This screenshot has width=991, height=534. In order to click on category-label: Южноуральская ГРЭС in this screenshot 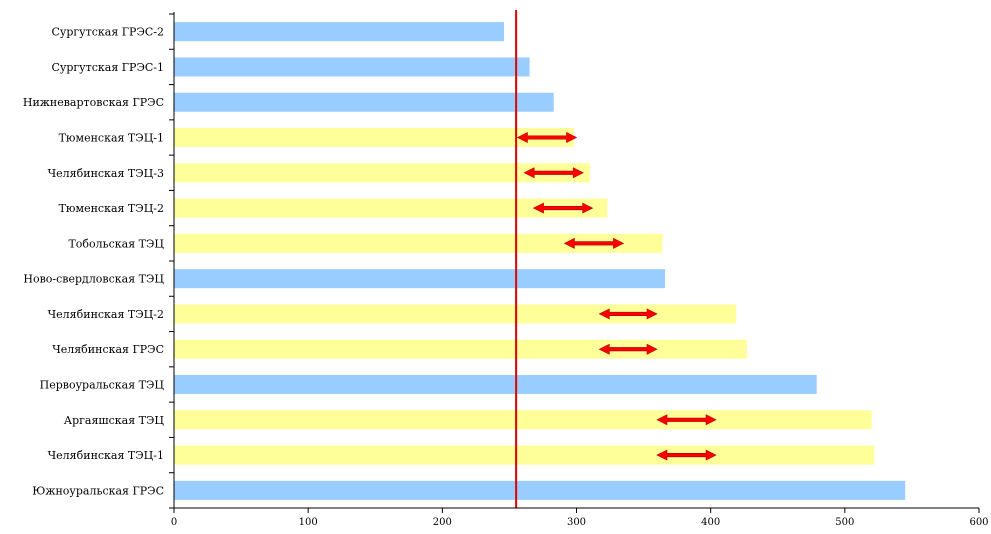, I will do `click(98, 490)`.